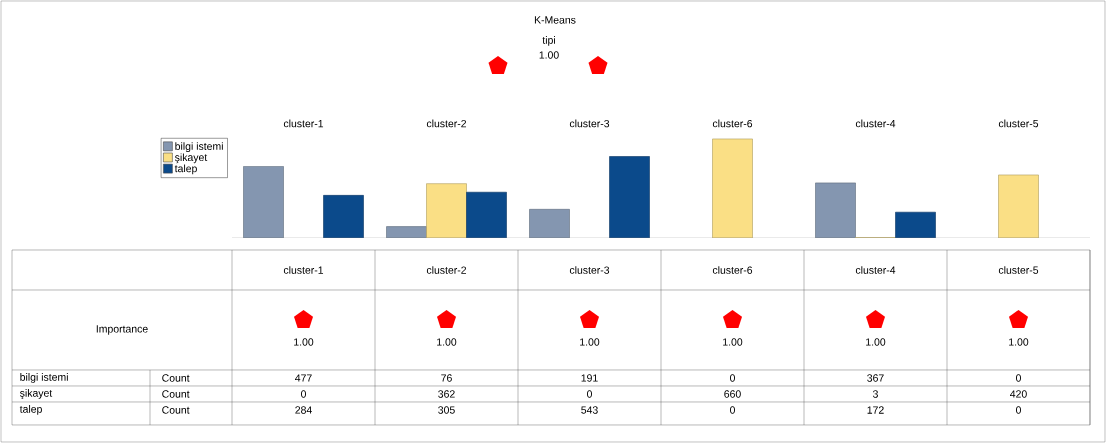  I want to click on data-label: 76, so click(446, 378).